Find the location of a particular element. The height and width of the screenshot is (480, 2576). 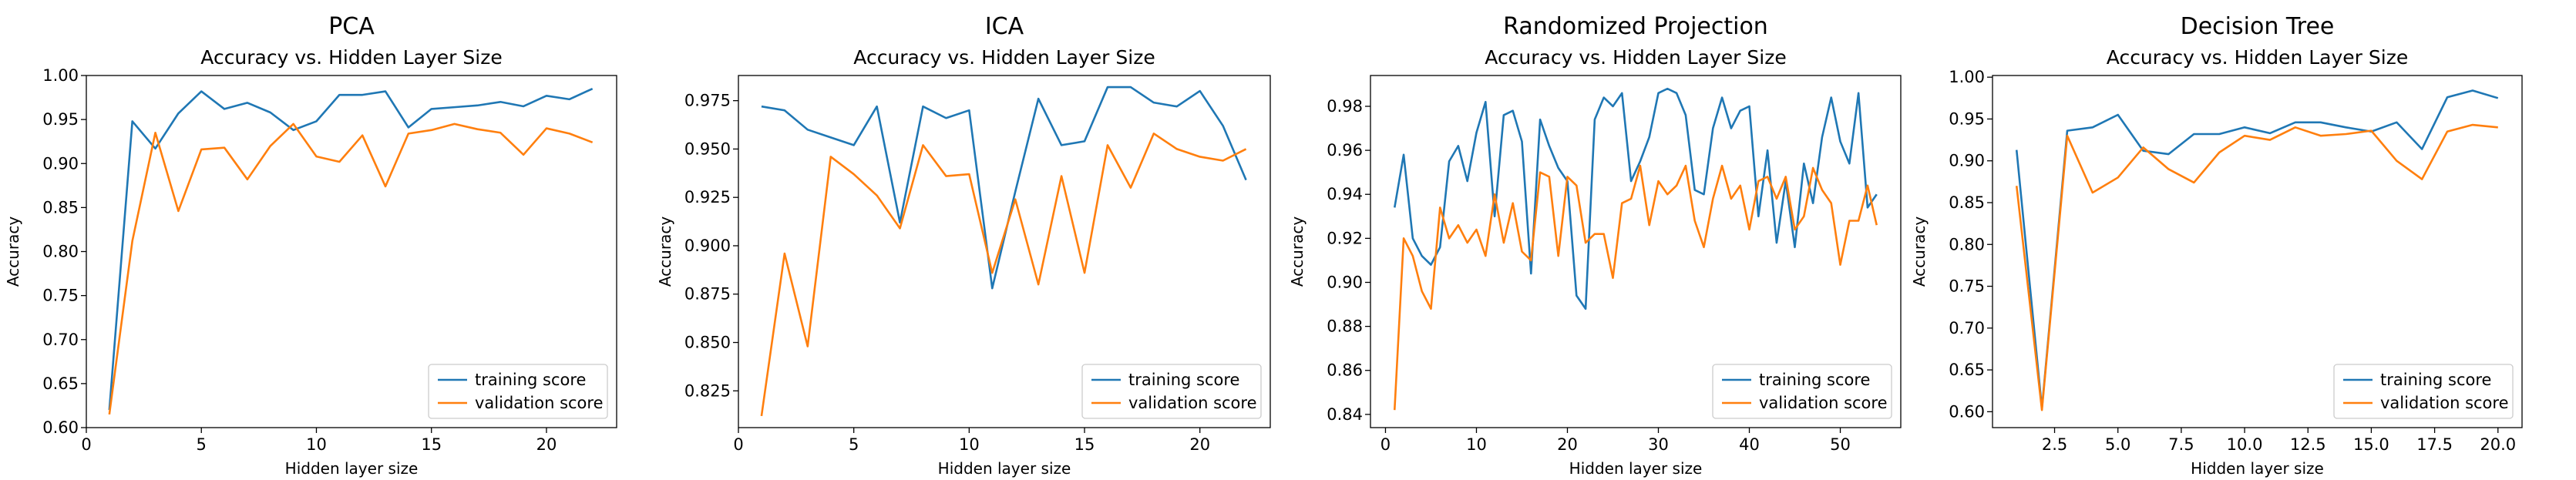

y-tick-label: 0.94 is located at coordinates (1345, 194).